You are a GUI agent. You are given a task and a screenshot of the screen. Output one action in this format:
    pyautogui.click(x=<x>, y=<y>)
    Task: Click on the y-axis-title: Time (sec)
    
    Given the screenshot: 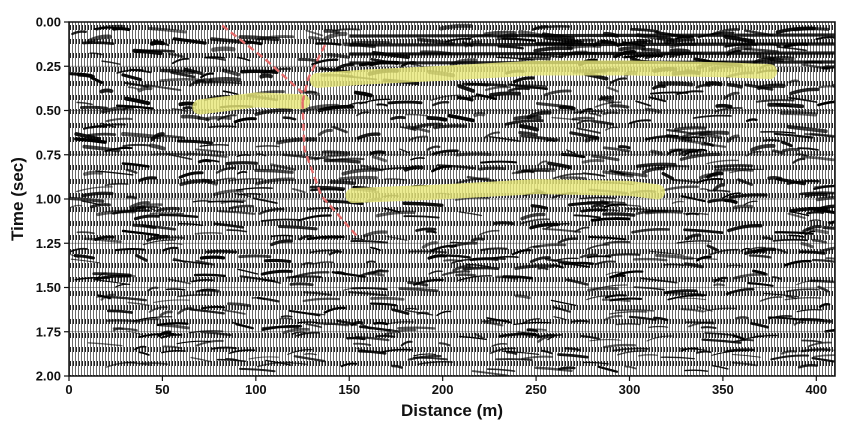 What is the action you would take?
    pyautogui.click(x=17, y=199)
    